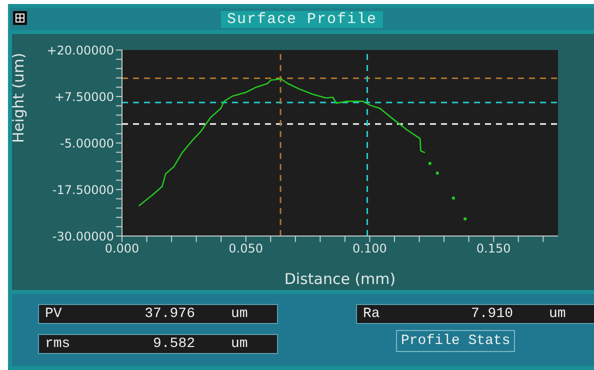  Describe the element at coordinates (302, 19) in the screenshot. I see `chart-title: Surface Profile` at that location.